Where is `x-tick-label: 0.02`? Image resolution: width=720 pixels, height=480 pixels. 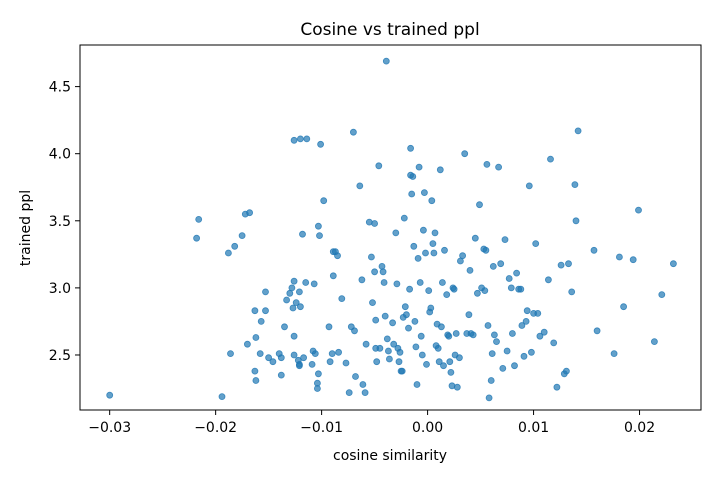
x-tick-label: 0.02 is located at coordinates (639, 428).